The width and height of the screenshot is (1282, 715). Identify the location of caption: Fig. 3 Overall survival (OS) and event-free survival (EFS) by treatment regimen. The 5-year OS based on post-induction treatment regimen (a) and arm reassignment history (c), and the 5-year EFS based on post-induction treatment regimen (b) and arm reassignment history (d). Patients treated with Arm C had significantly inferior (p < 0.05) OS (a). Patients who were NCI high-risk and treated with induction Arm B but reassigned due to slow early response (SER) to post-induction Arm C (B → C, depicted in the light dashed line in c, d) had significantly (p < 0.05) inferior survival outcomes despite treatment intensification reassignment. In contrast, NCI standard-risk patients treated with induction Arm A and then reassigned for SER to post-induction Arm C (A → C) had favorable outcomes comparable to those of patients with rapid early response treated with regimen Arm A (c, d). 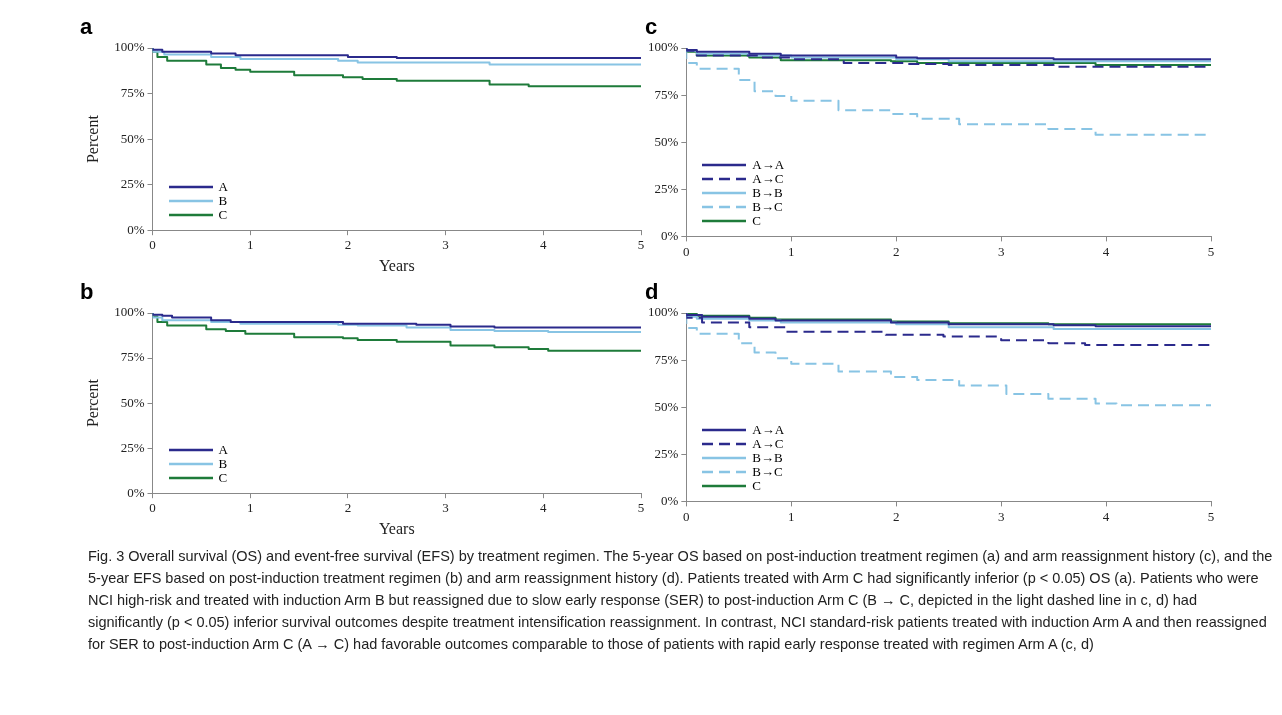
(680, 600).